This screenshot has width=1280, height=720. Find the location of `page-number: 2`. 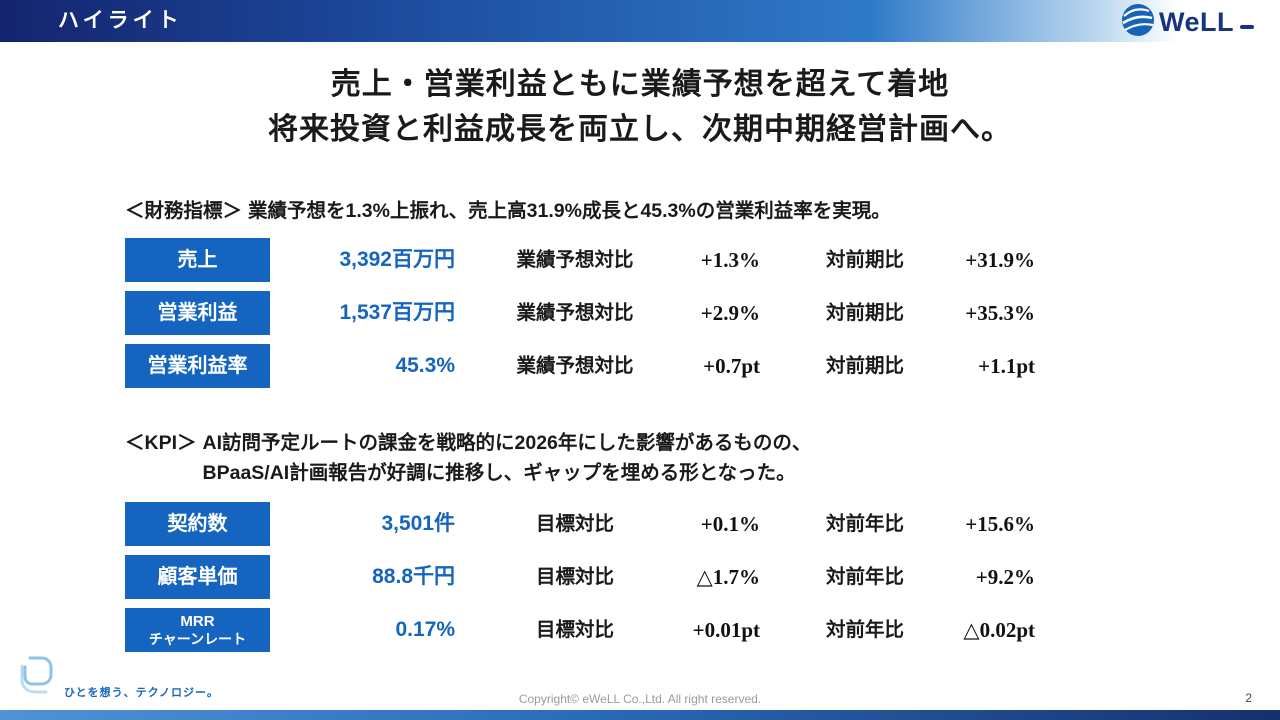

page-number: 2 is located at coordinates (1248, 698).